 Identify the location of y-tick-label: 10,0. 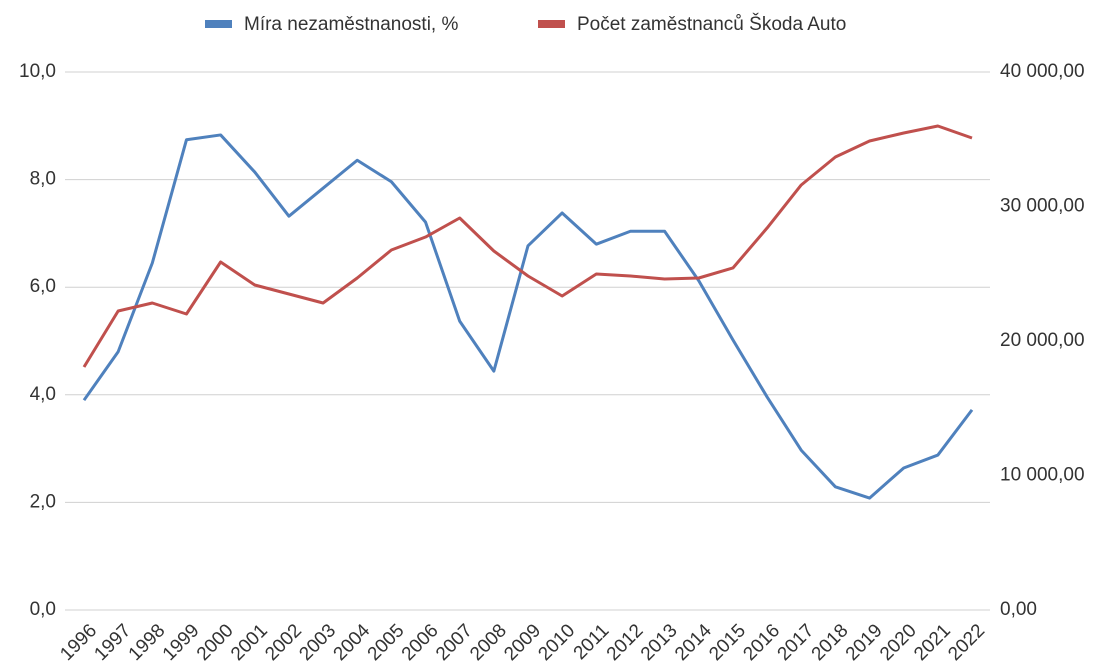
(37, 71).